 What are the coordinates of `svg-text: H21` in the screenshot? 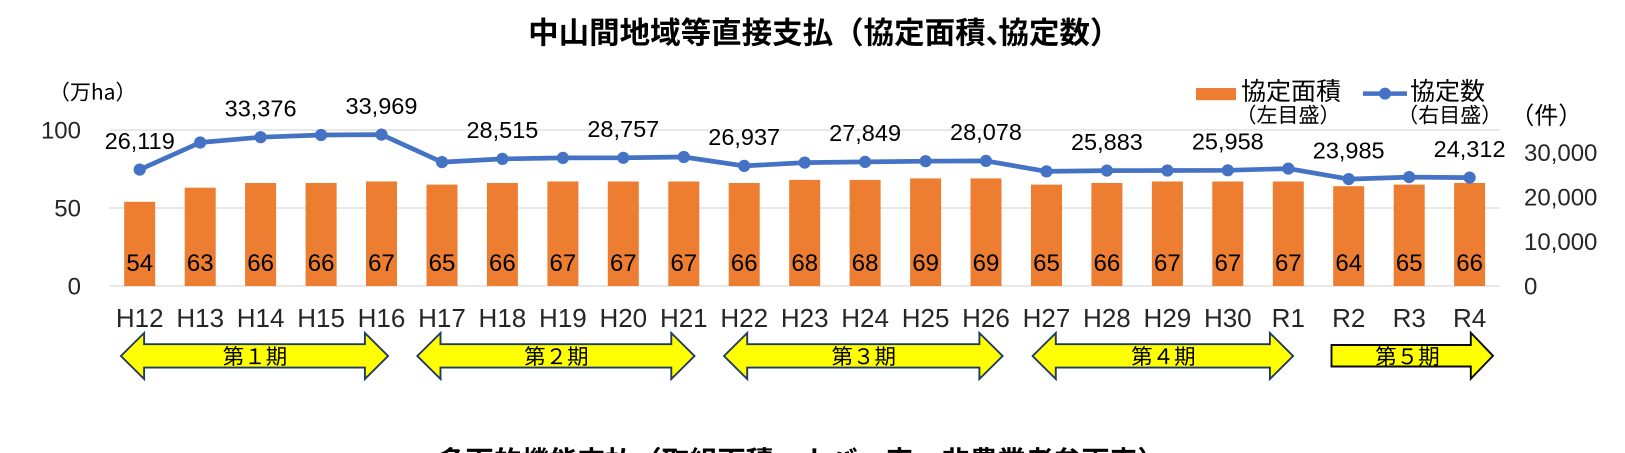 It's located at (684, 318).